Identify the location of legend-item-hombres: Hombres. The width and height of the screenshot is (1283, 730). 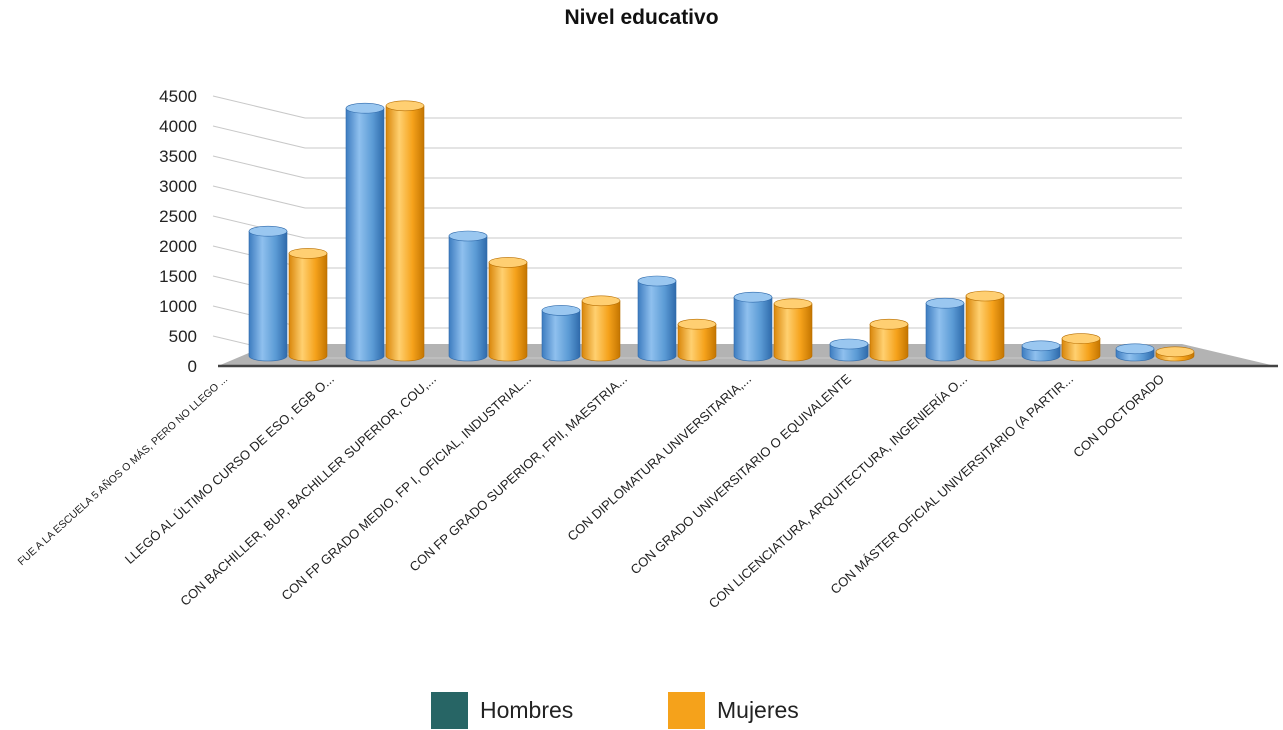
(502, 710).